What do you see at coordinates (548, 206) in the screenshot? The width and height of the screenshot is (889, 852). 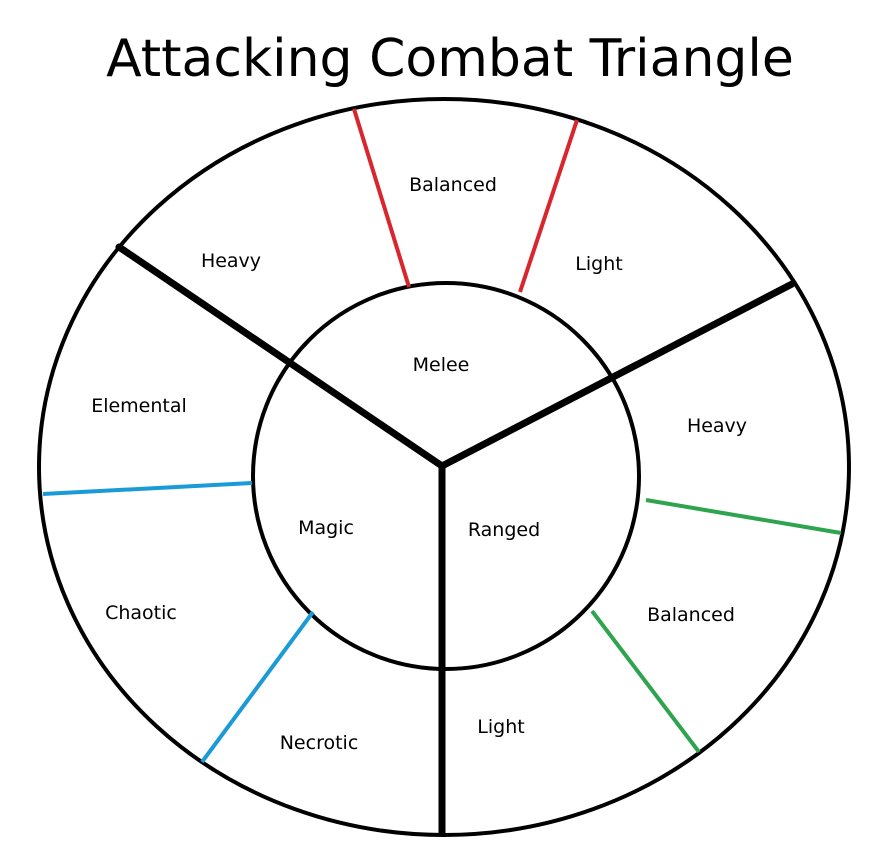 I see `melee-divider-balanced-light` at bounding box center [548, 206].